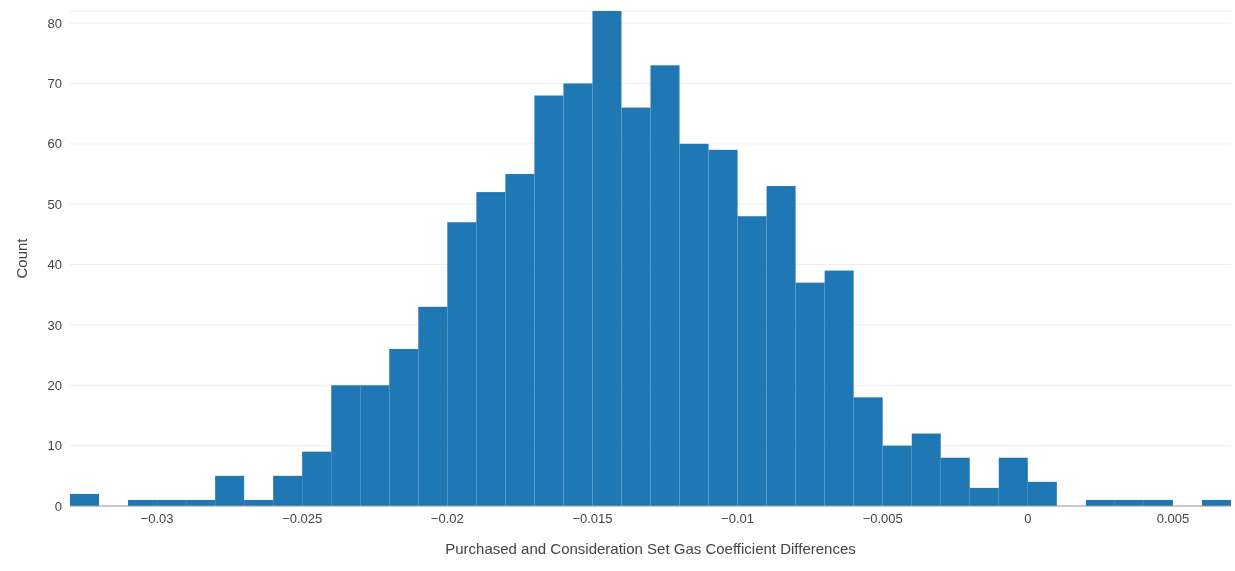 The height and width of the screenshot is (571, 1235). I want to click on y-tick-label: 60, so click(54, 144).